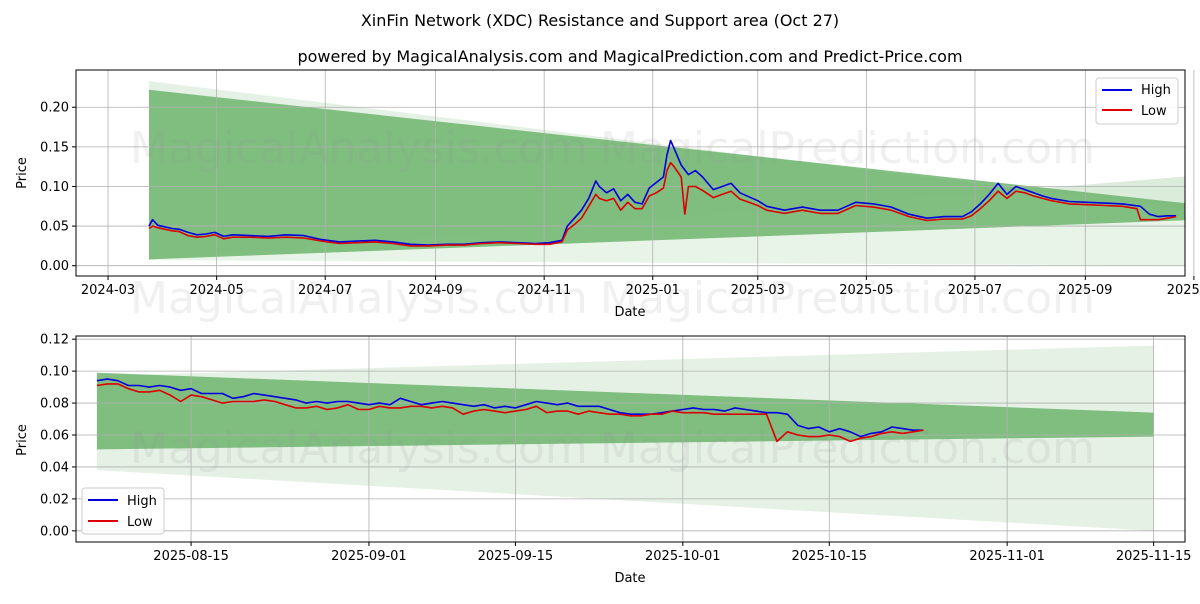 The image size is (1200, 604). I want to click on bottom-ylabel: Price, so click(22, 440).